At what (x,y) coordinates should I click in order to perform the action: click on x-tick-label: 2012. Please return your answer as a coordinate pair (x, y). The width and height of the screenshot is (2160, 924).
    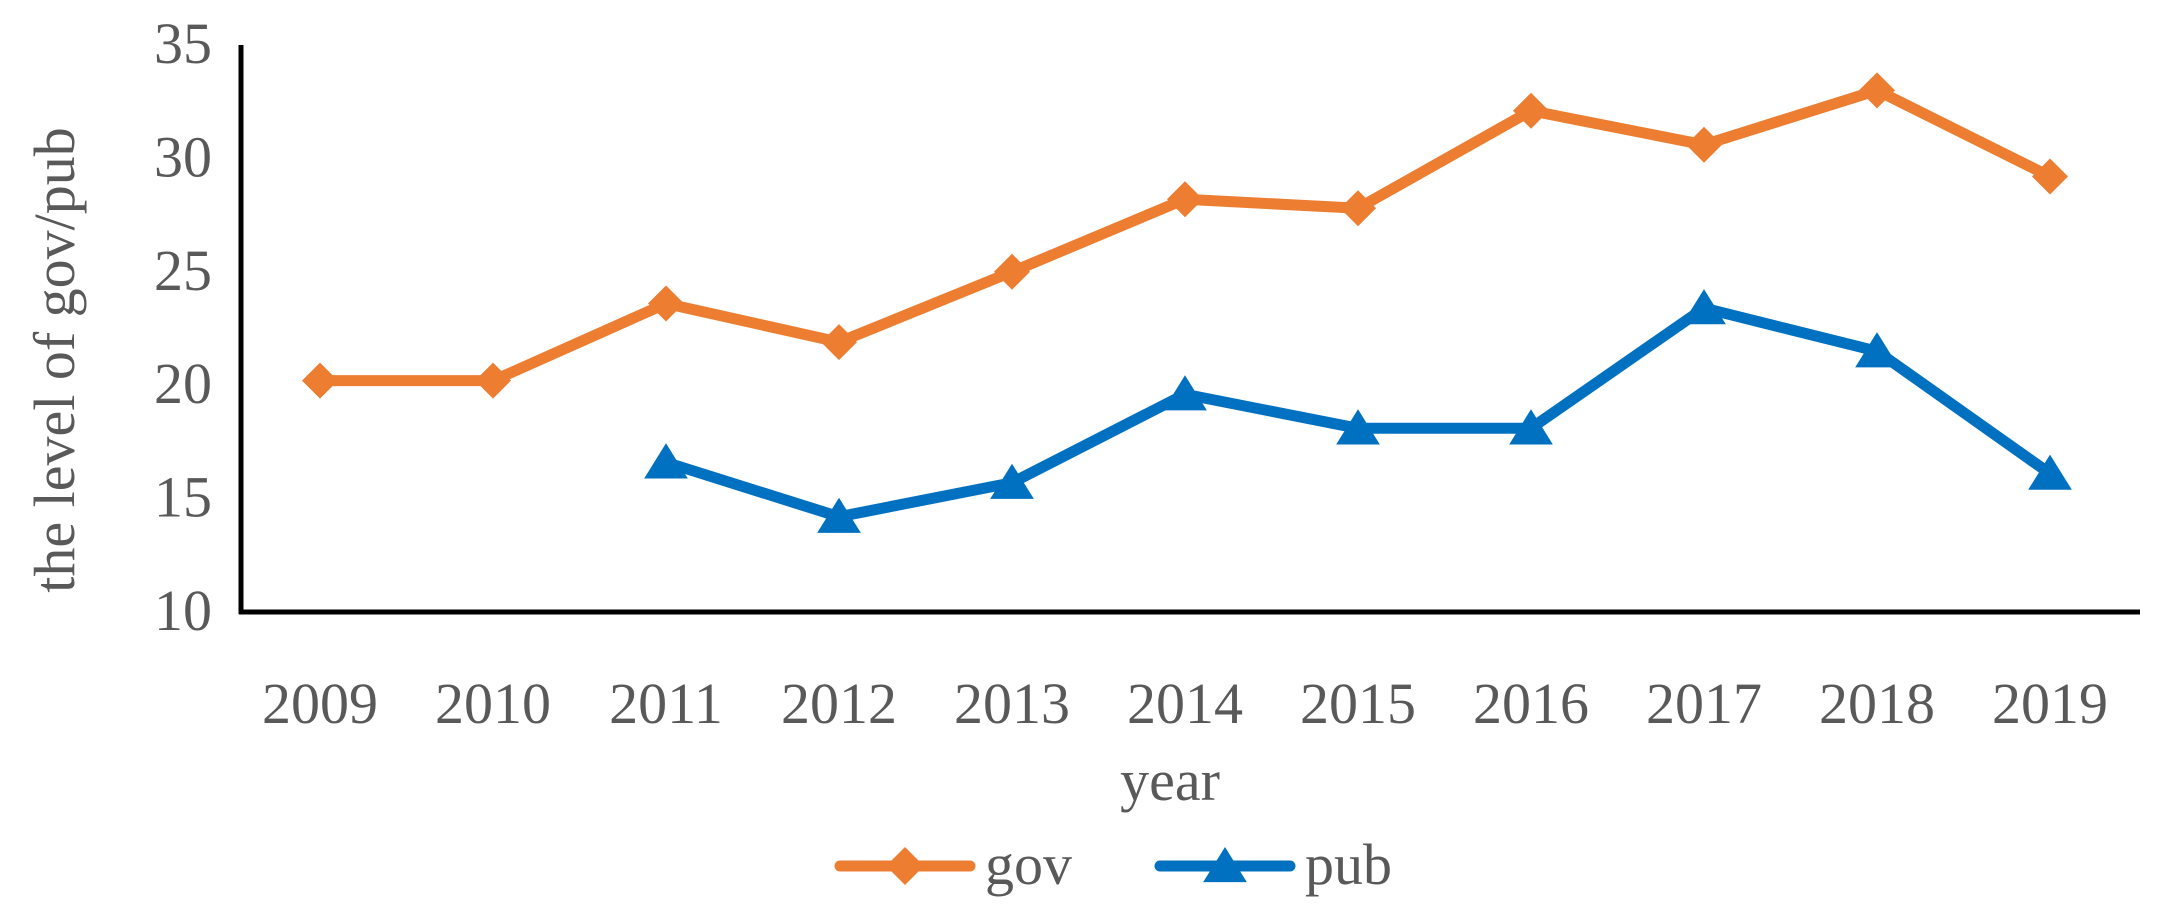
    Looking at the image, I should click on (839, 703).